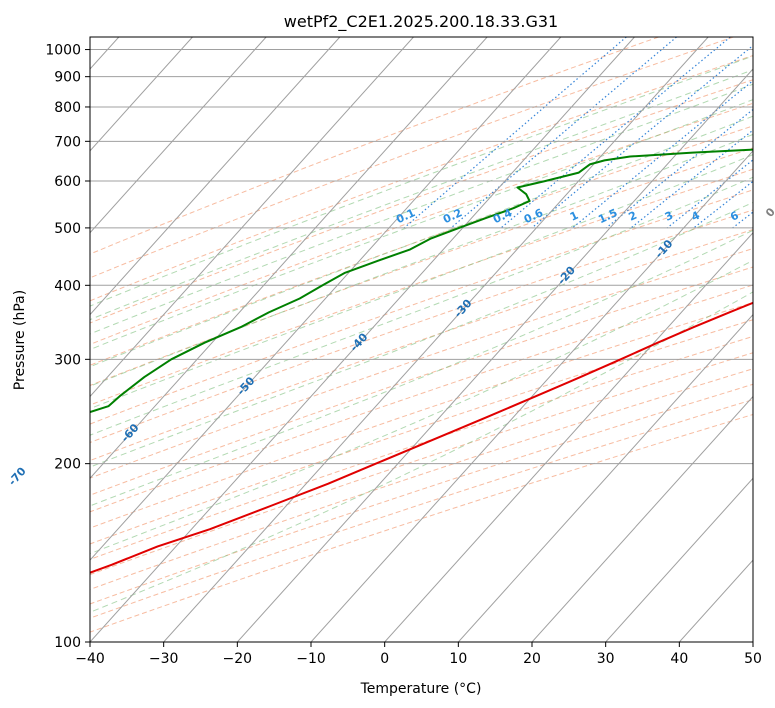 The width and height of the screenshot is (775, 708). I want to click on x-tick-label: 0, so click(384, 659).